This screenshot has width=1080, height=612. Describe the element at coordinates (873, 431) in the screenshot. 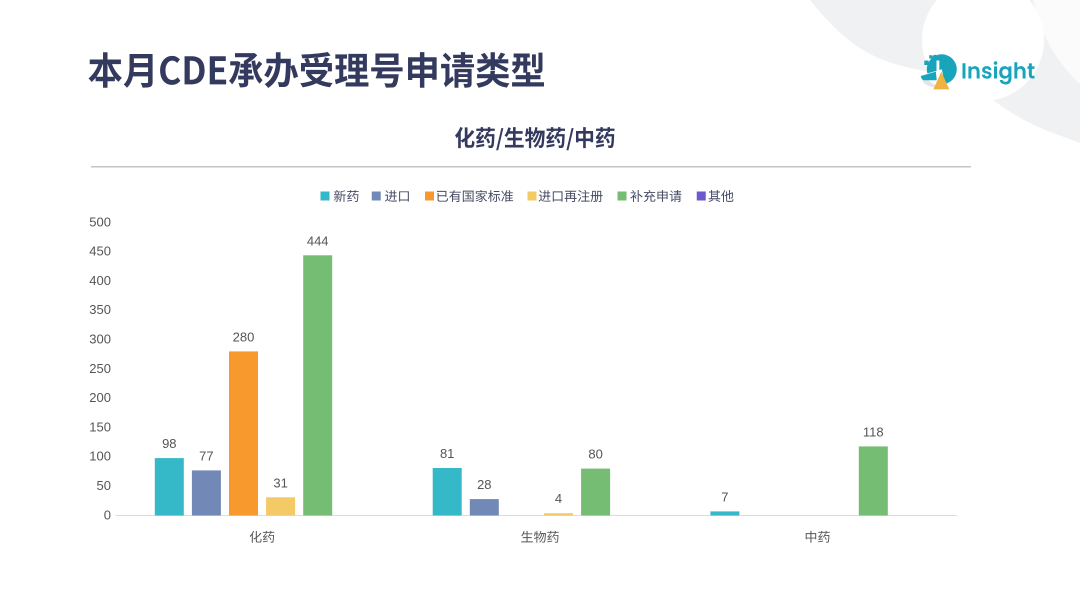

I see `svg-text: 118` at that location.